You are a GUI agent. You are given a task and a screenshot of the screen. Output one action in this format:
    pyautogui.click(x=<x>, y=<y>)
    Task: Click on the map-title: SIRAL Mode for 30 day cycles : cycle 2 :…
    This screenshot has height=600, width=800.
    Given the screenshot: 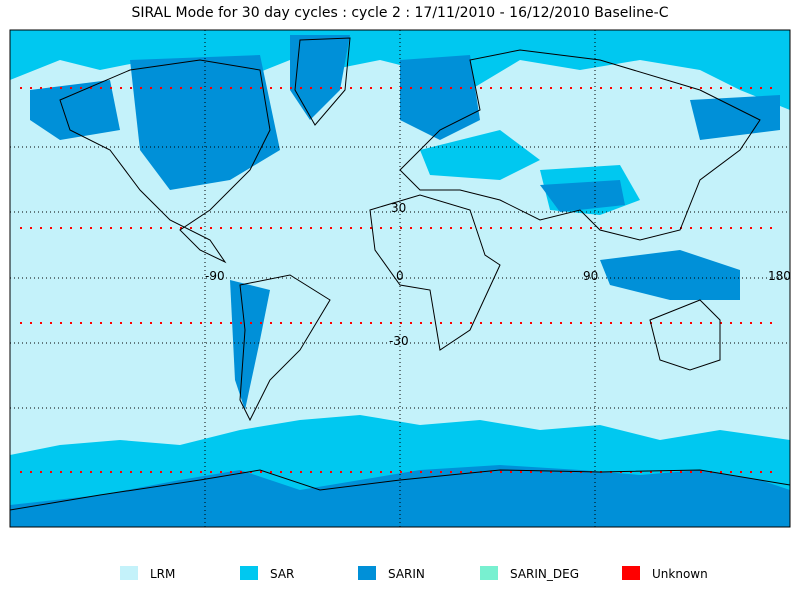 What is the action you would take?
    pyautogui.click(x=400, y=13)
    